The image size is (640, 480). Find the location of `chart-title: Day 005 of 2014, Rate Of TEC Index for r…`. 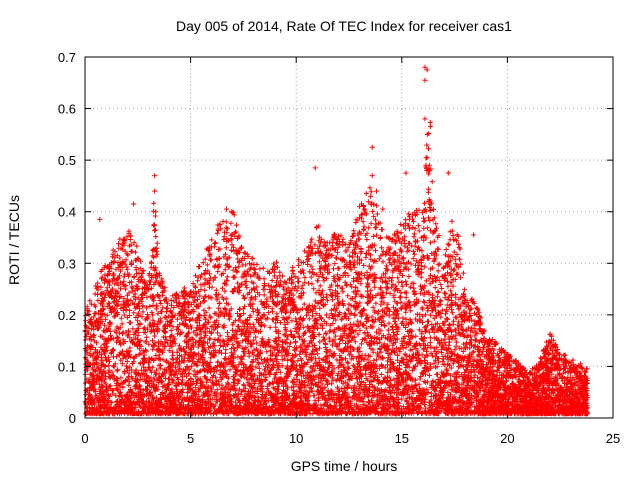

chart-title: Day 005 of 2014, Rate Of TEC Index for r… is located at coordinates (344, 26).